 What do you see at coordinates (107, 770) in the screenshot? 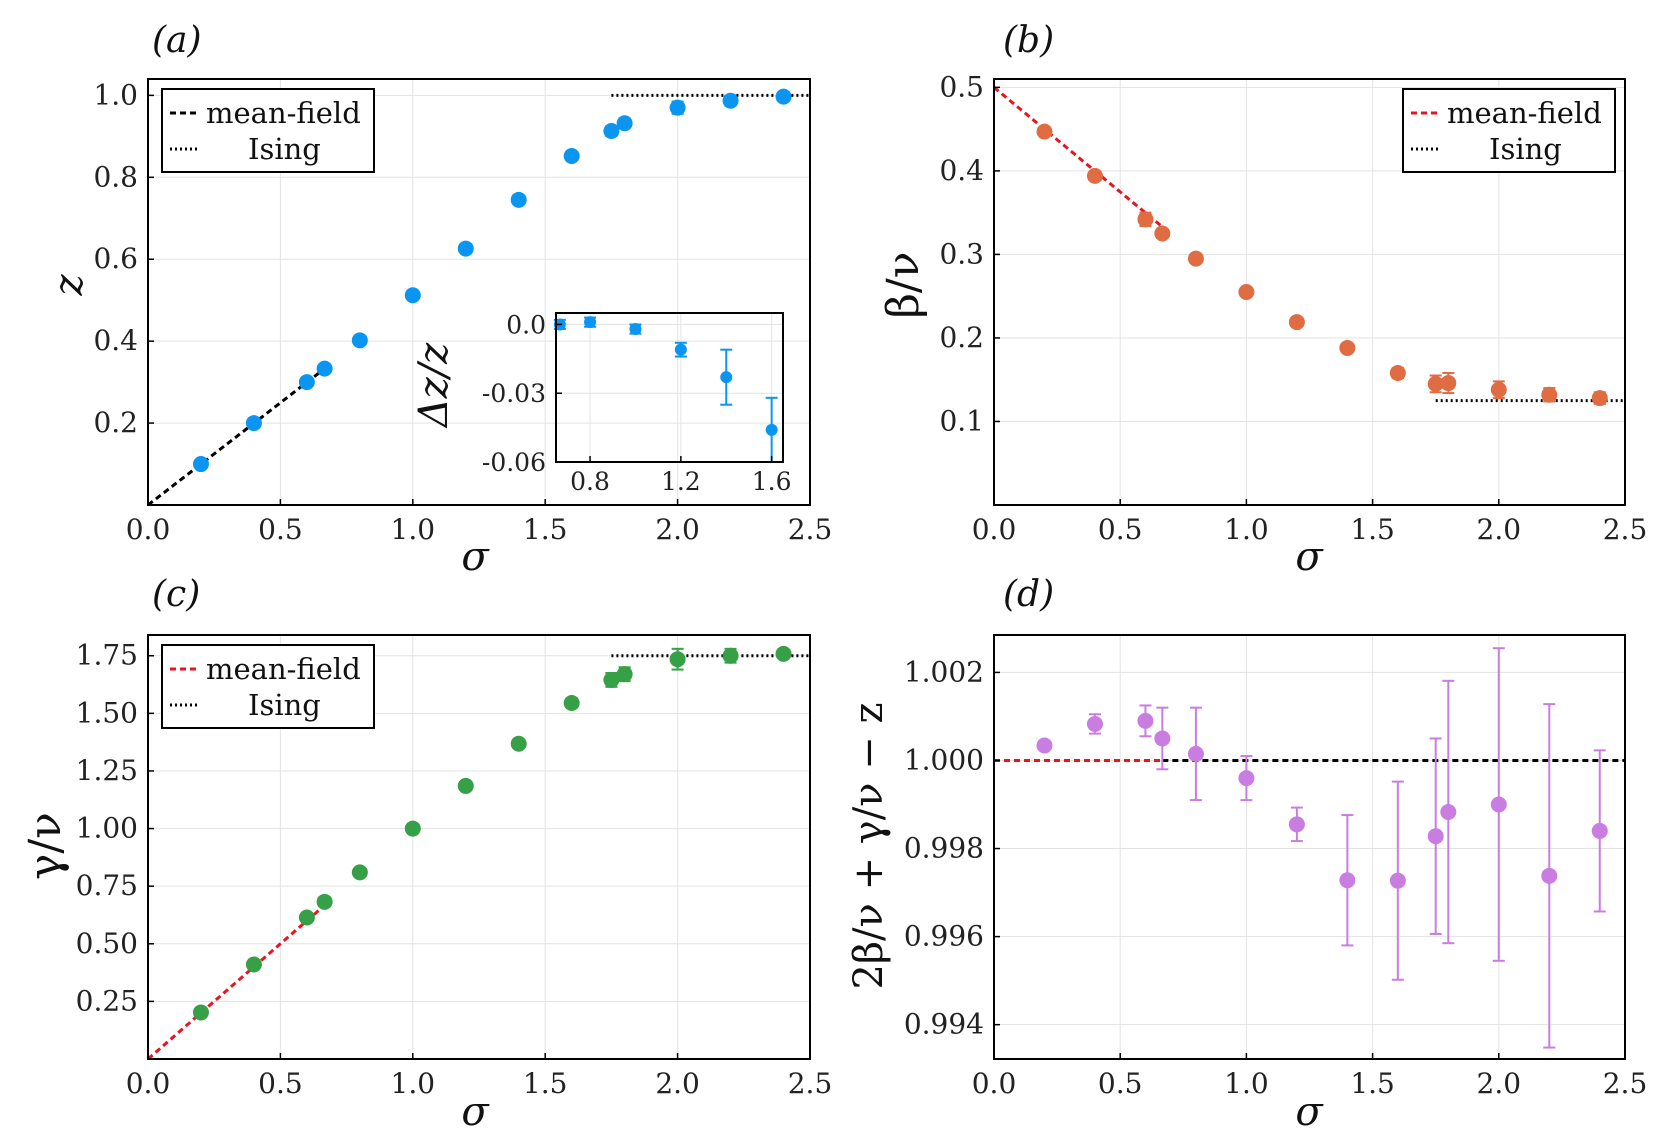
I see `y-tick-label: 1.25` at bounding box center [107, 770].